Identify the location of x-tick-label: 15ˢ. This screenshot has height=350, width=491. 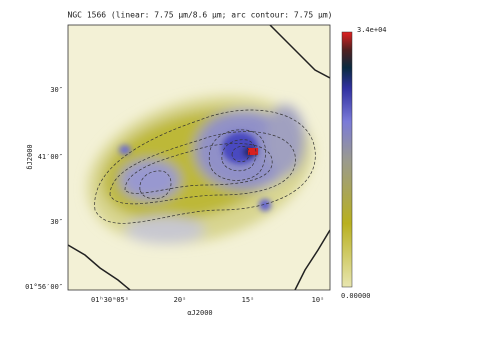
(248, 300).